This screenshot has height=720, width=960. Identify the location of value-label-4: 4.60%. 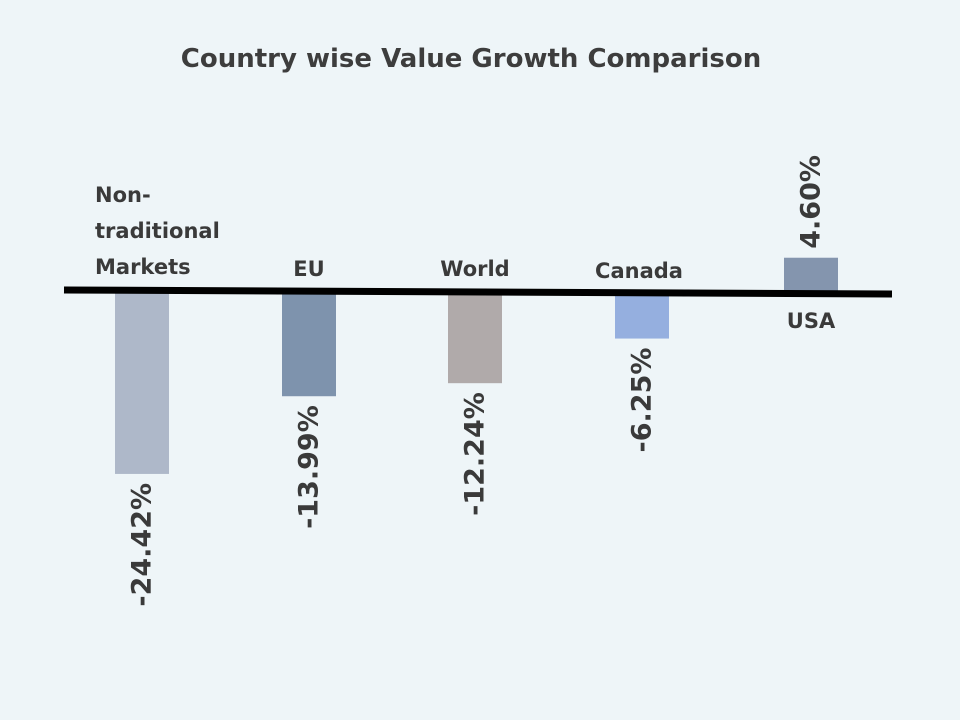
(811, 202).